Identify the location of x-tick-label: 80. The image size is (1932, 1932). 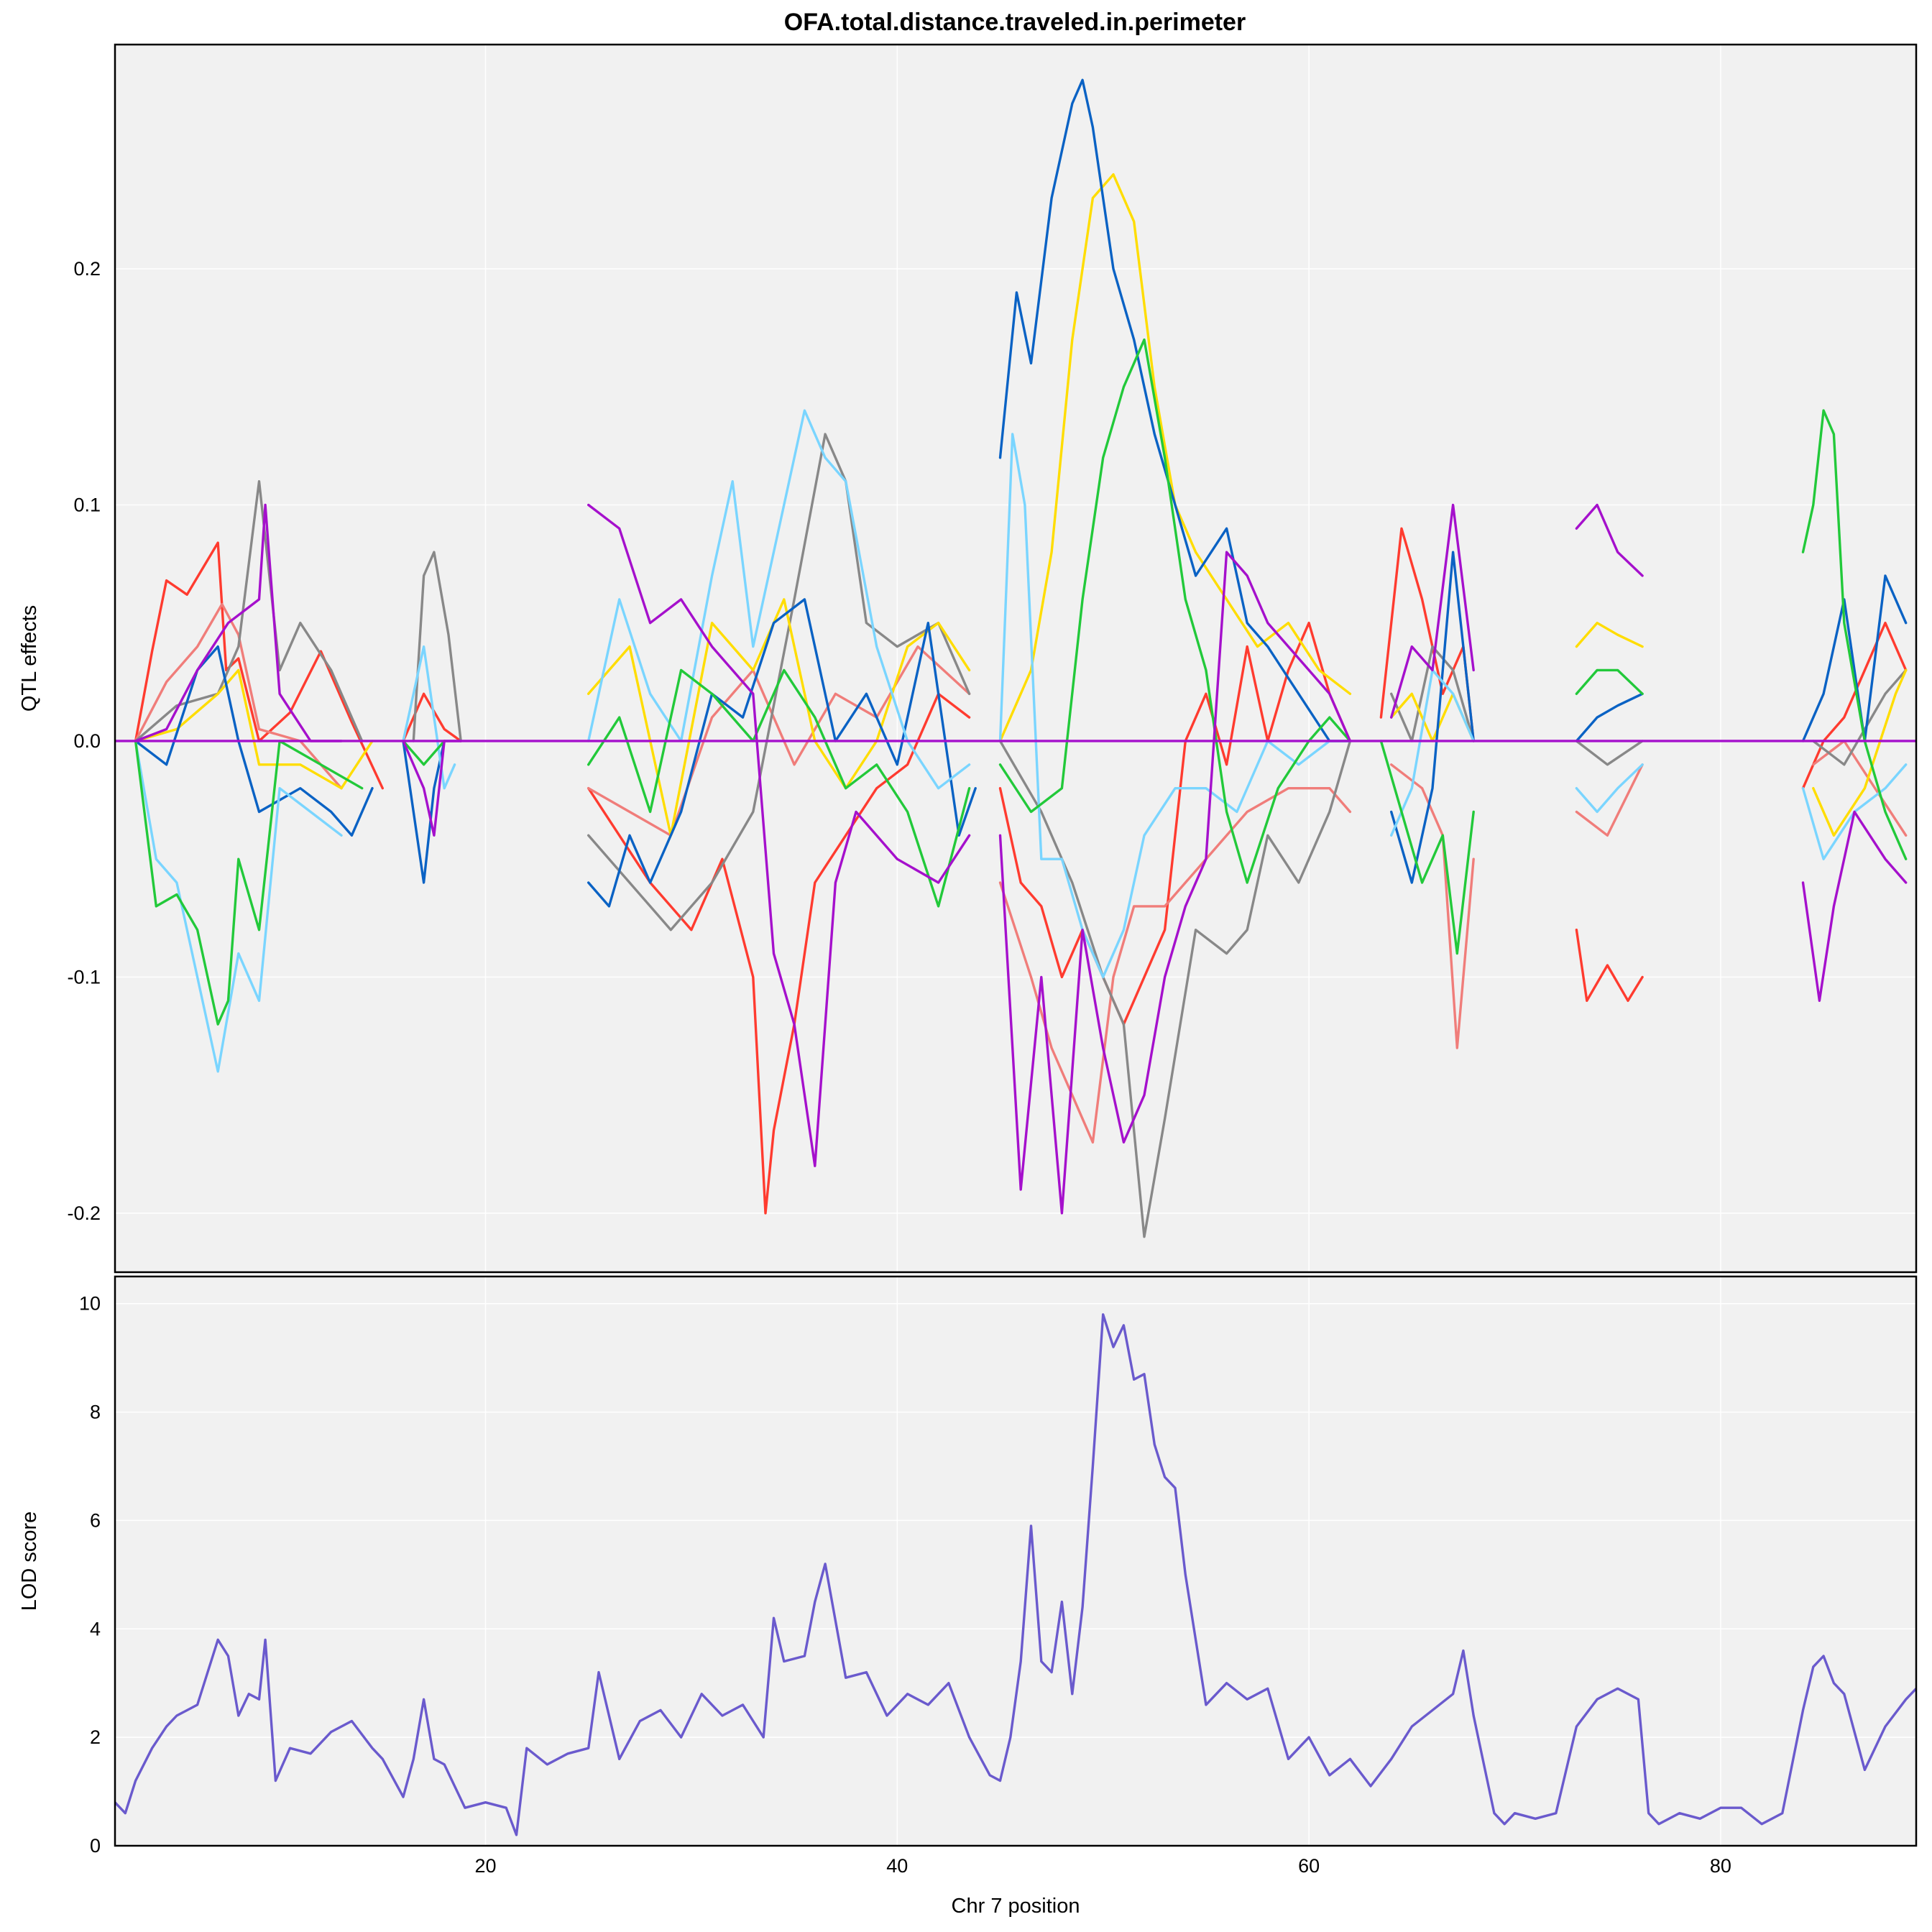
(1720, 1866).